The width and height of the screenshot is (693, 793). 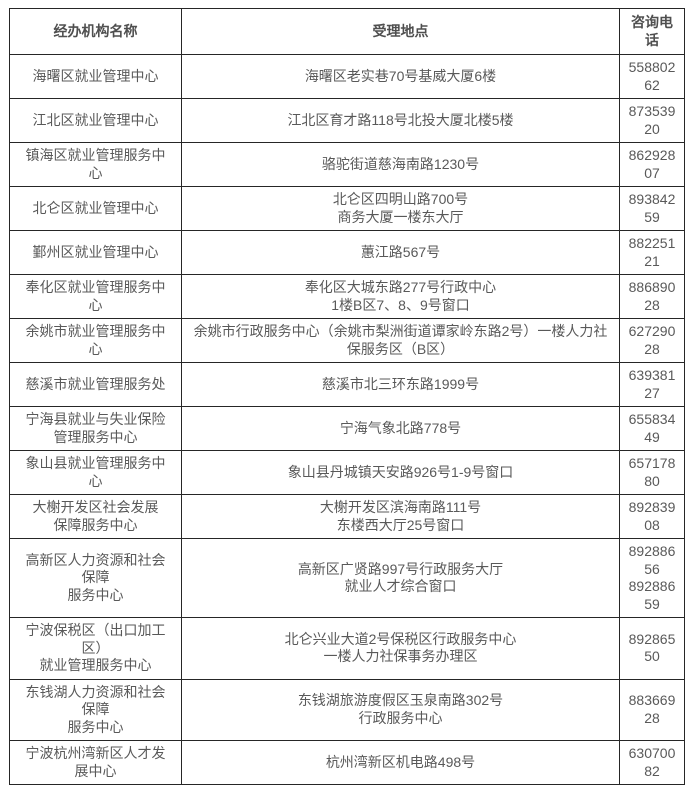 What do you see at coordinates (652, 472) in the screenshot?
I see `phone-cell: 657178 80` at bounding box center [652, 472].